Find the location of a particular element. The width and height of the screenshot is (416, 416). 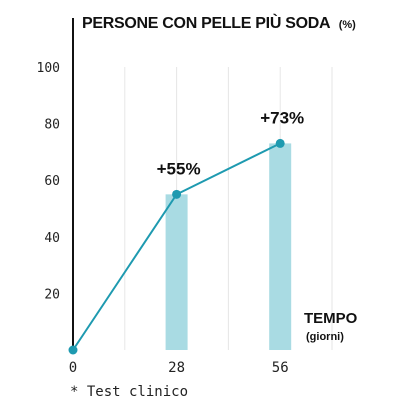

y-tick-label: 20 is located at coordinates (52, 294).